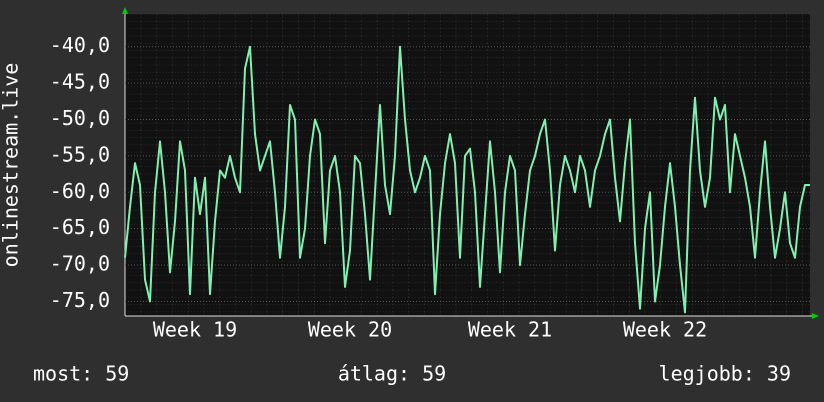  Describe the element at coordinates (125, 10) in the screenshot. I see `y-arrow` at that location.